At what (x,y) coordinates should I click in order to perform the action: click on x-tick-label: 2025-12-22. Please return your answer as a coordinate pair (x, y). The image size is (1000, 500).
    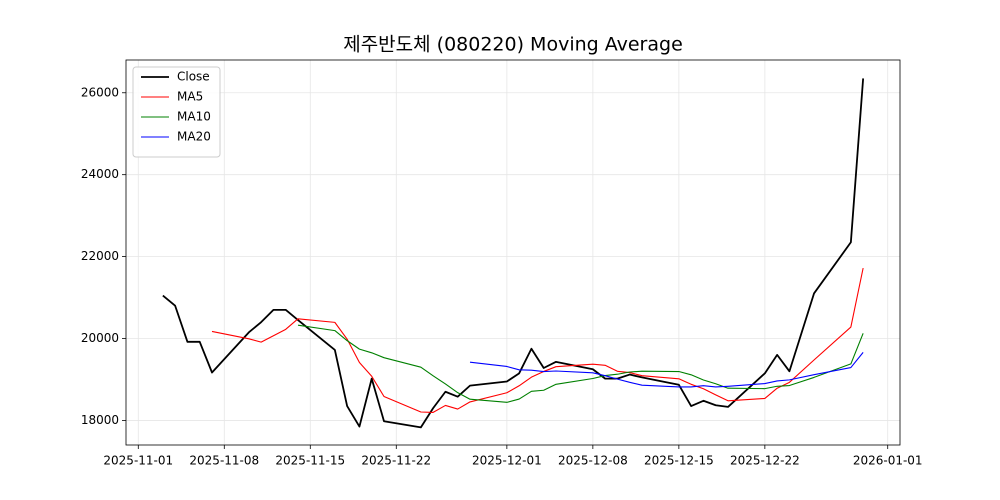
    Looking at the image, I should click on (765, 461).